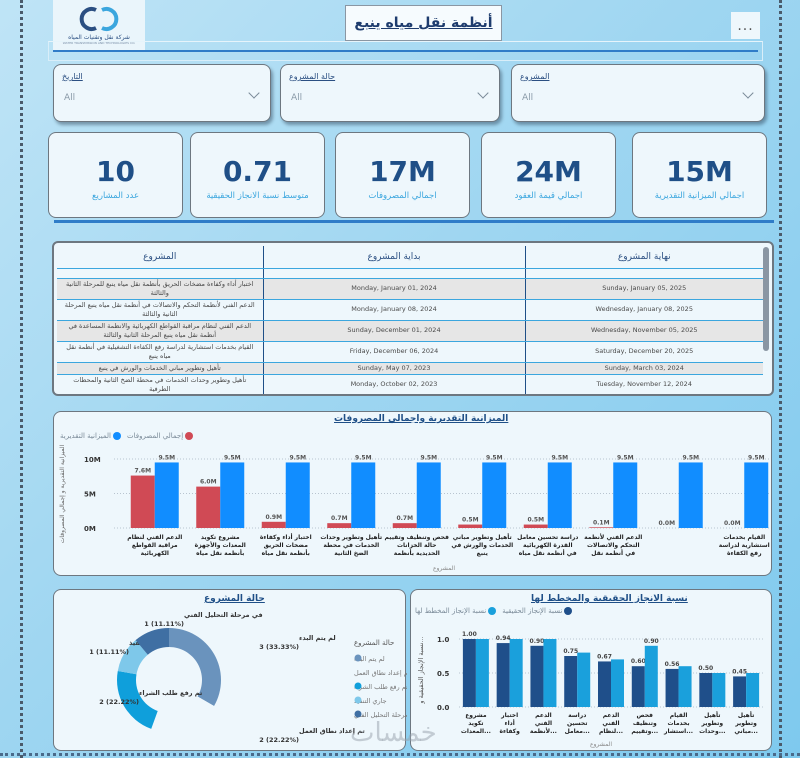 The height and width of the screenshot is (758, 800). What do you see at coordinates (394, 310) in the screenshot?
I see `cell-start: Monday, January 08, 2024` at bounding box center [394, 310].